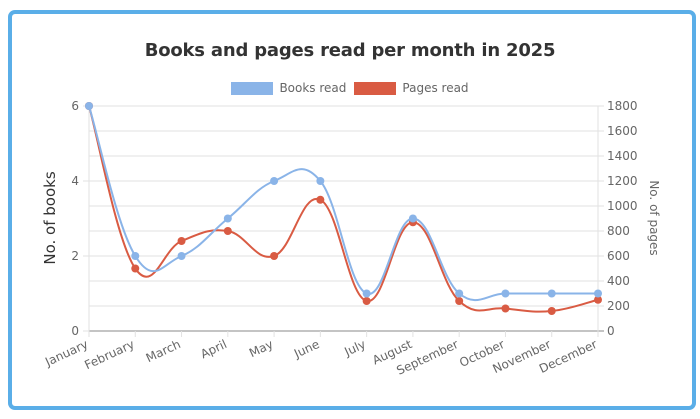  I want to click on y2-tick-label: 200, so click(618, 306).